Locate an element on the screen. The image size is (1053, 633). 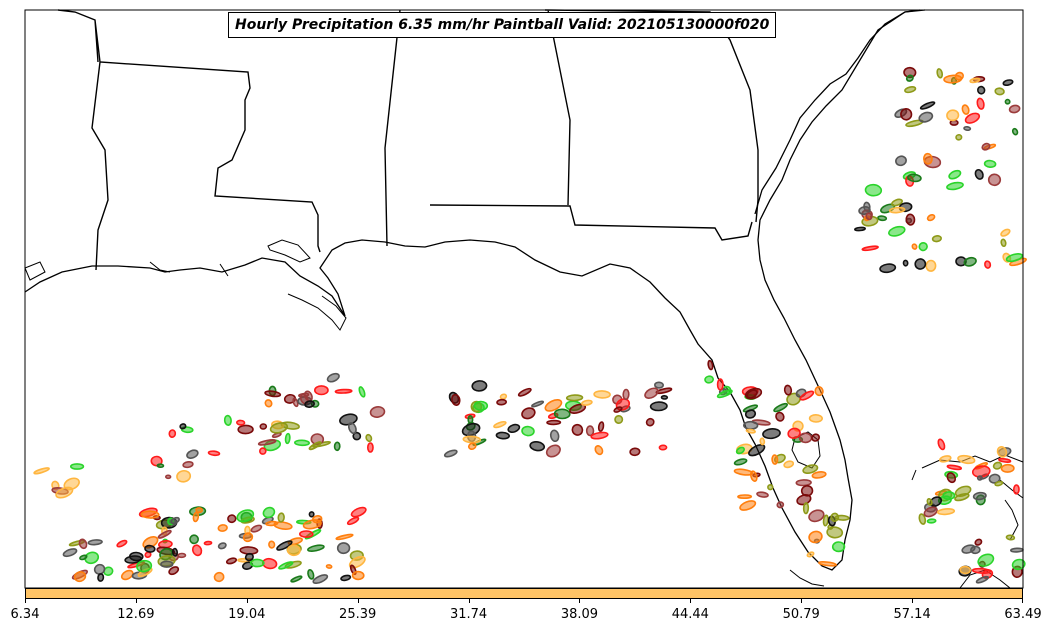
colorbar-tick-label: 6.34 is located at coordinates (25, 614).